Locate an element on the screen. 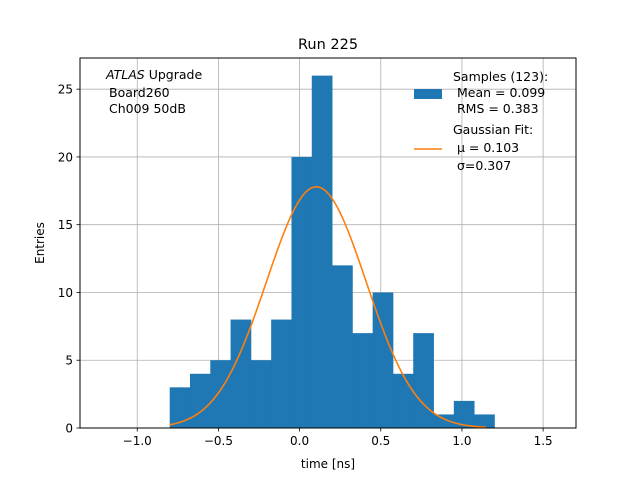 This screenshot has width=640, height=480. upgrade-label: Upgrade is located at coordinates (174, 74).